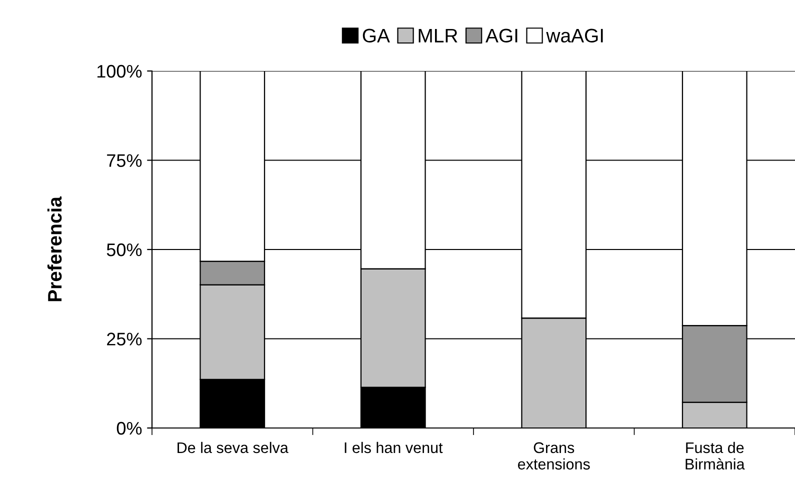 This screenshot has width=795, height=493. Describe the element at coordinates (574, 35) in the screenshot. I see `legend-label: waAGI` at that location.